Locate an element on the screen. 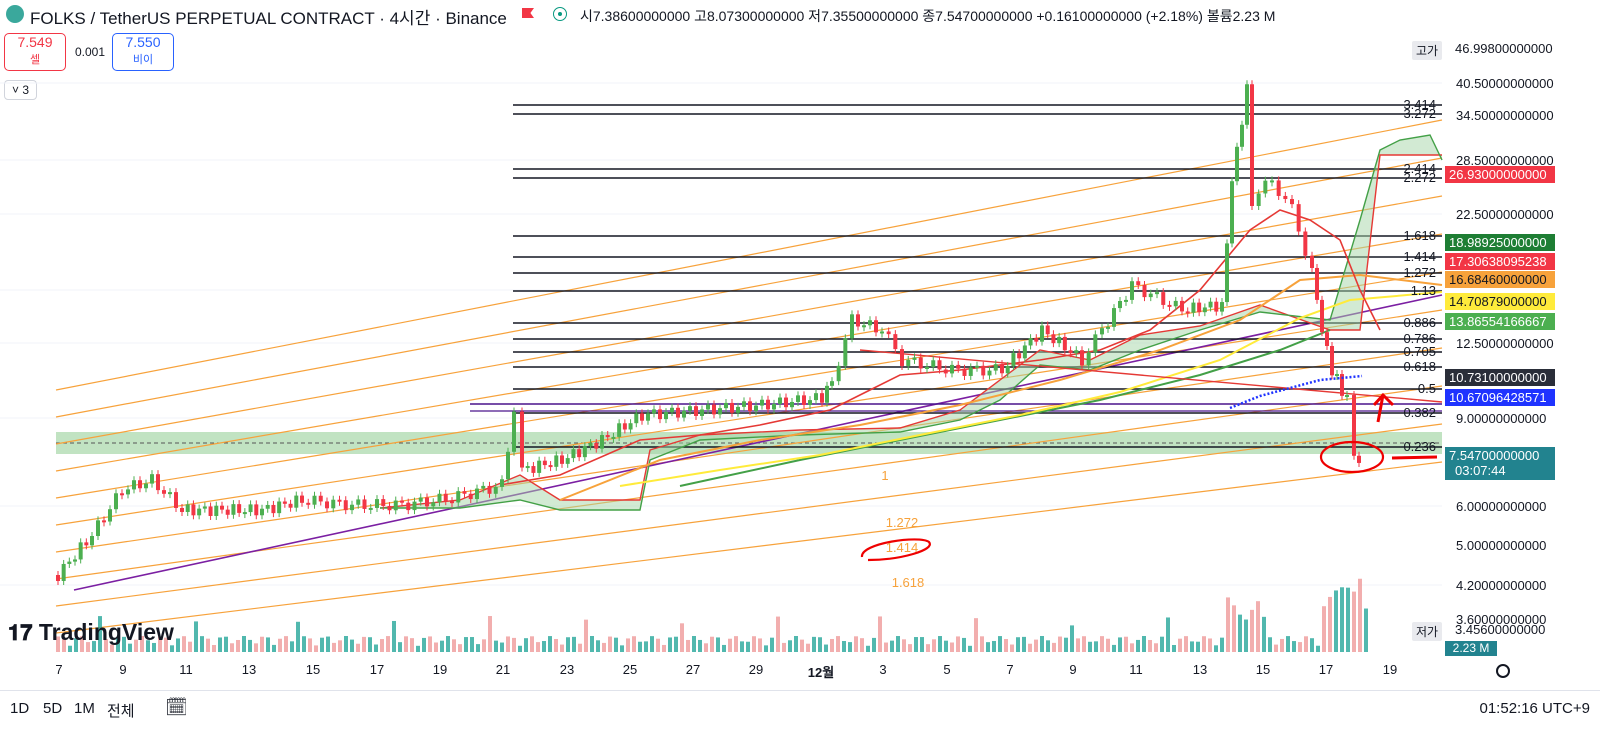 The height and width of the screenshot is (748, 1600). buy-button: 7.550 비이 is located at coordinates (143, 52).